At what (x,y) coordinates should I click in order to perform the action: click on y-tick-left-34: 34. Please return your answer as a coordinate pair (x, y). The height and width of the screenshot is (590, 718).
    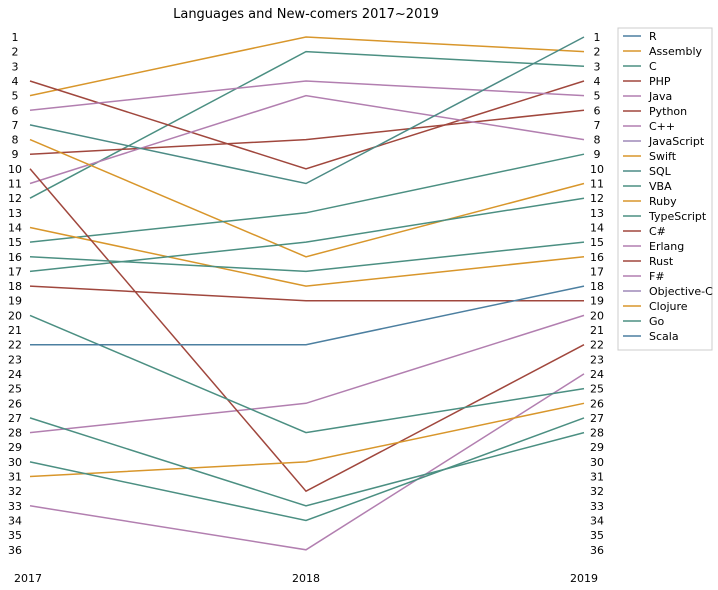
    Looking at the image, I should click on (15, 521).